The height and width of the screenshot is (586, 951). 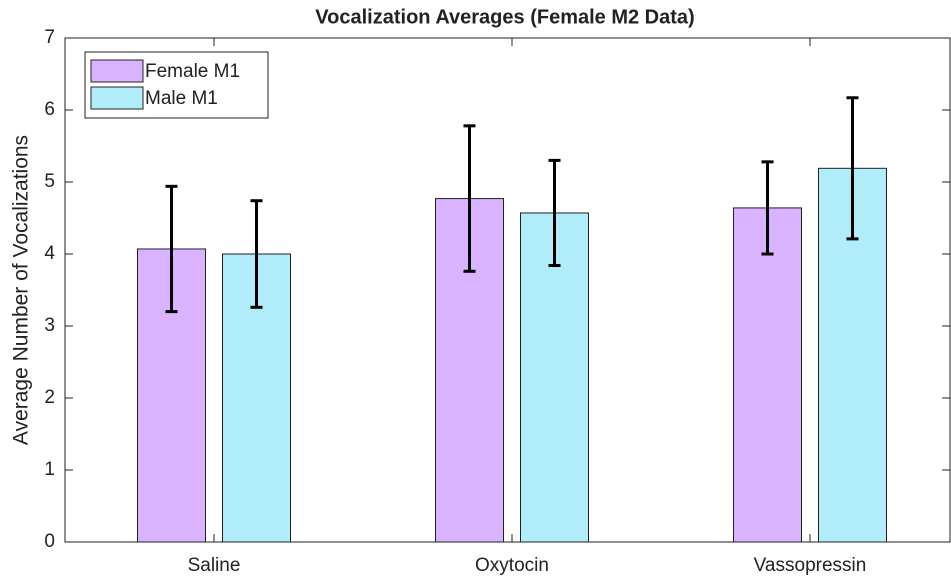 I want to click on y-axis-label: Average Number of Vocalizations, so click(x=21, y=290).